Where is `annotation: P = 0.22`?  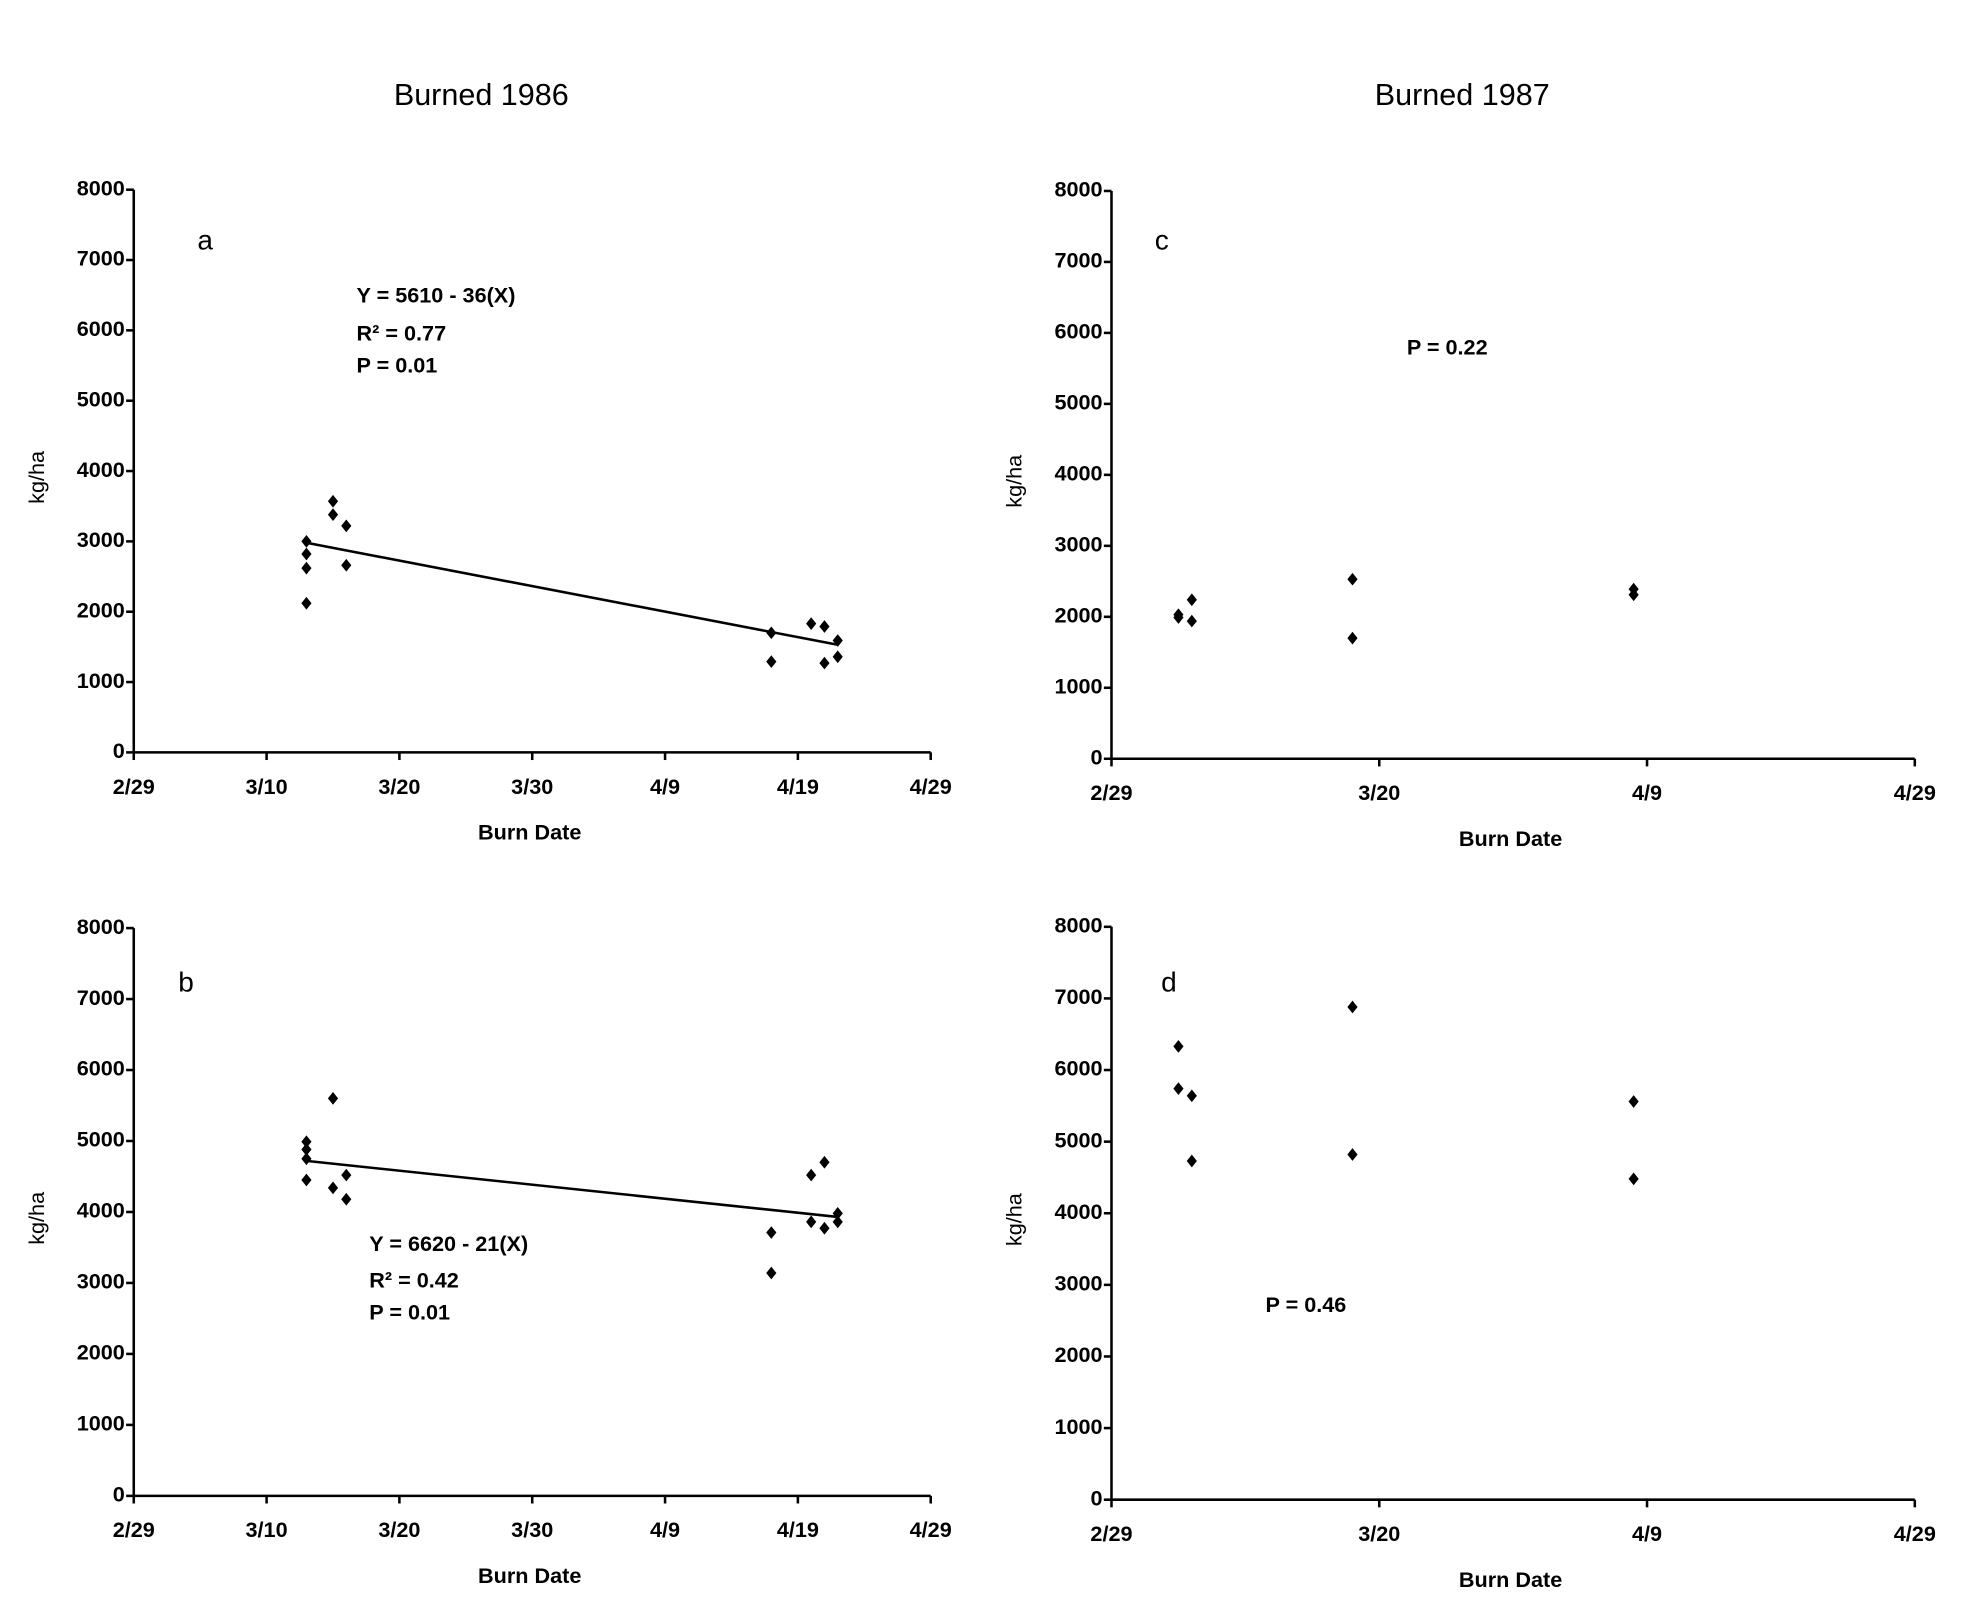
annotation: P = 0.22 is located at coordinates (1447, 347).